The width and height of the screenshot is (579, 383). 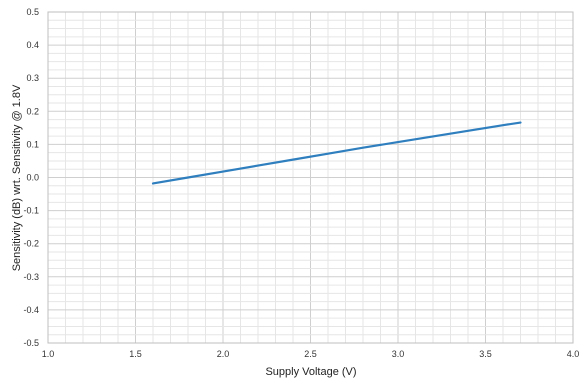 What do you see at coordinates (32, 78) in the screenshot?
I see `y-tick-label: 0.3` at bounding box center [32, 78].